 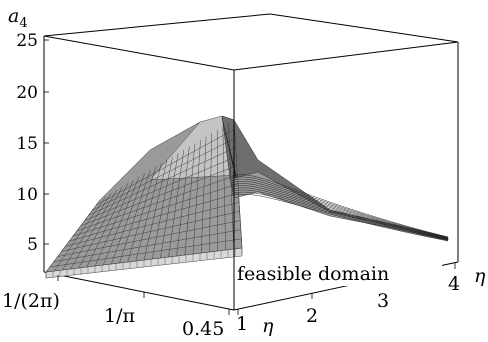 What do you see at coordinates (203, 329) in the screenshot?
I see `y-tick-label: 0.45` at bounding box center [203, 329].